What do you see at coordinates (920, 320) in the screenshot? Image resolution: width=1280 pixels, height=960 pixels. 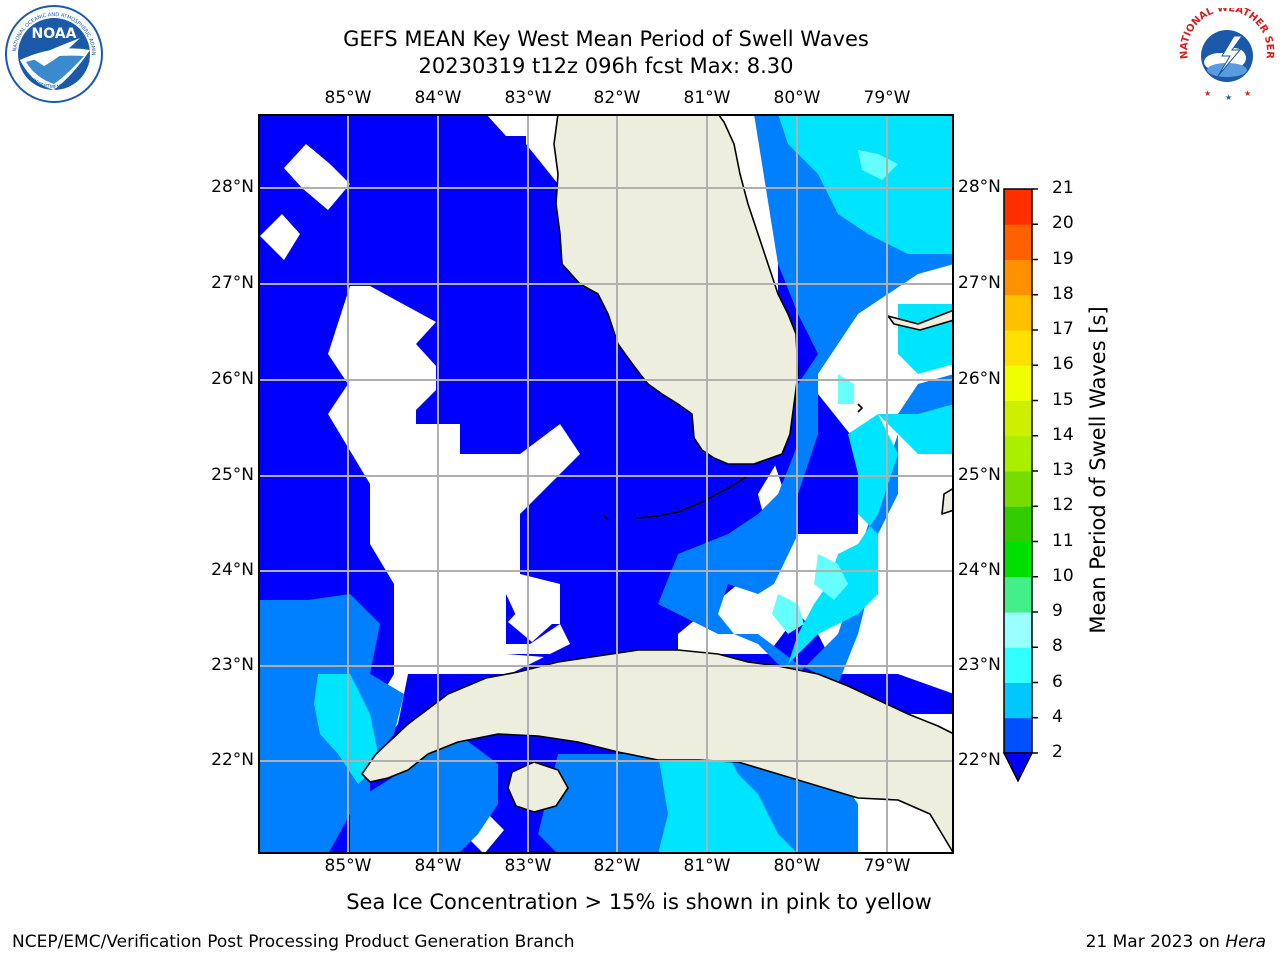 I see `bahamas-grand-bahama` at bounding box center [920, 320].